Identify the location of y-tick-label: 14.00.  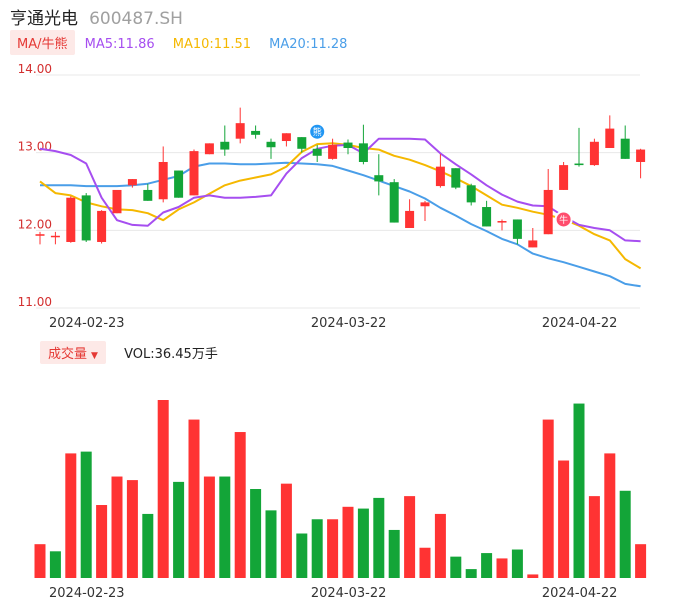
(35, 69).